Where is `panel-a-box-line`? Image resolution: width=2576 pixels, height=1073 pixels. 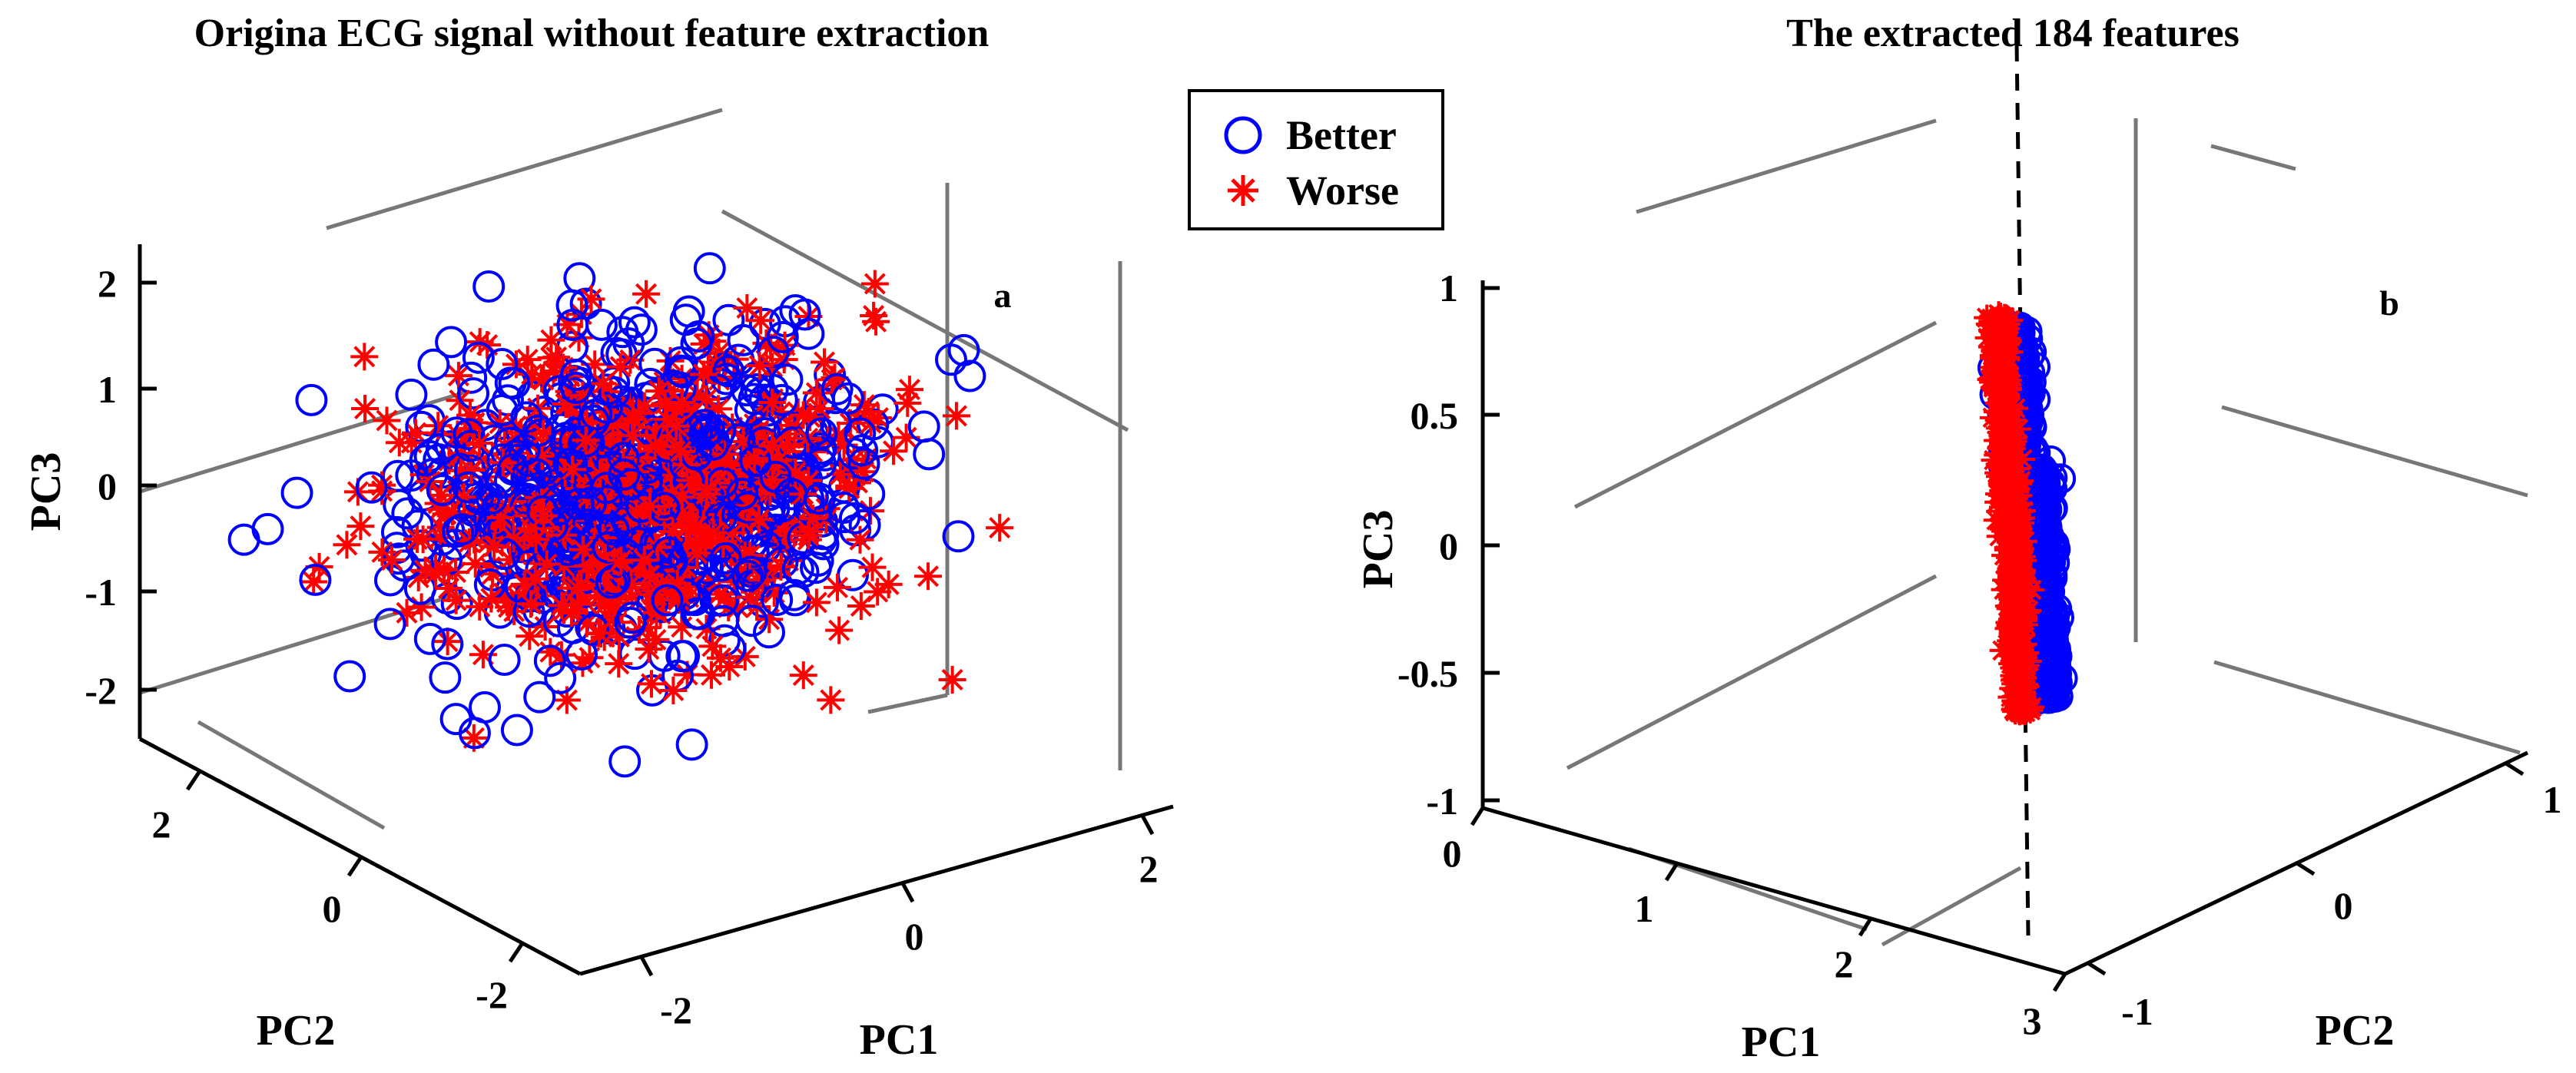 panel-a-box-line is located at coordinates (925, 321).